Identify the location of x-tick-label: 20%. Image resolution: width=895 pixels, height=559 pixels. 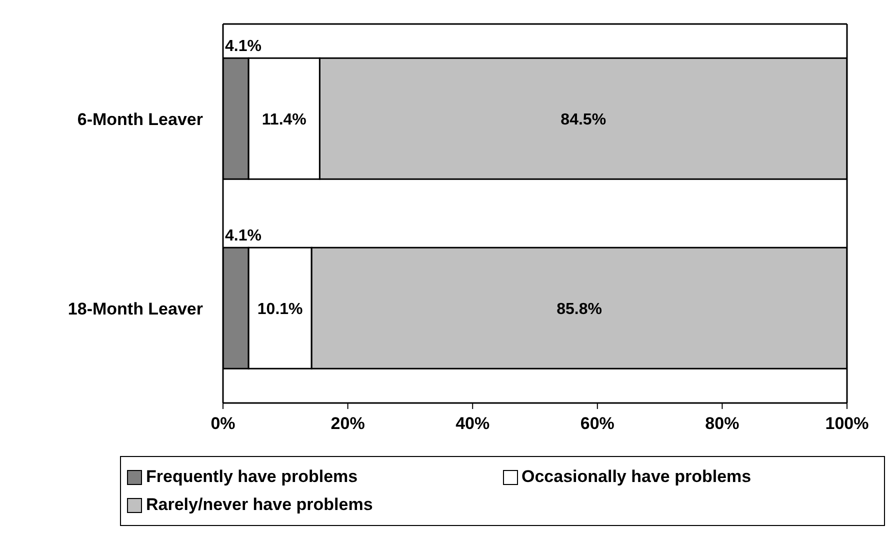
(347, 424).